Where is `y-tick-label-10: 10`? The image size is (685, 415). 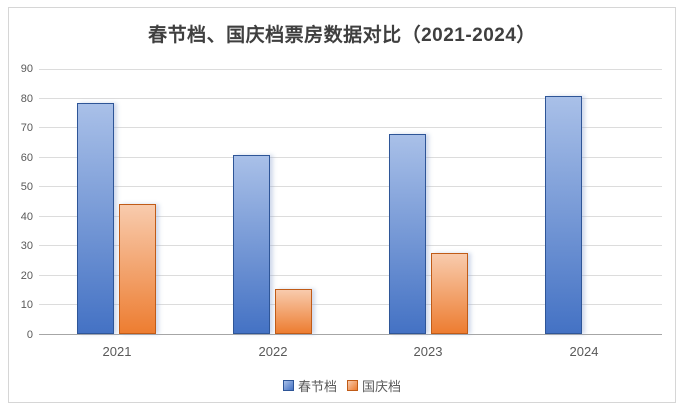 y-tick-label-10: 10 is located at coordinates (26, 305).